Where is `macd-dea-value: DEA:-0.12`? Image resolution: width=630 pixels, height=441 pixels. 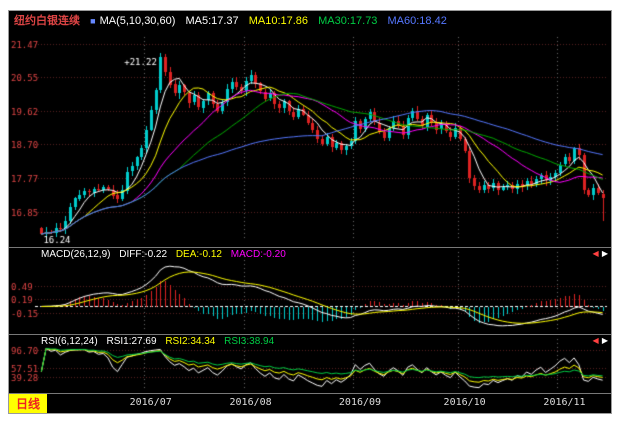 macd-dea-value: DEA:-0.12 is located at coordinates (198, 254).